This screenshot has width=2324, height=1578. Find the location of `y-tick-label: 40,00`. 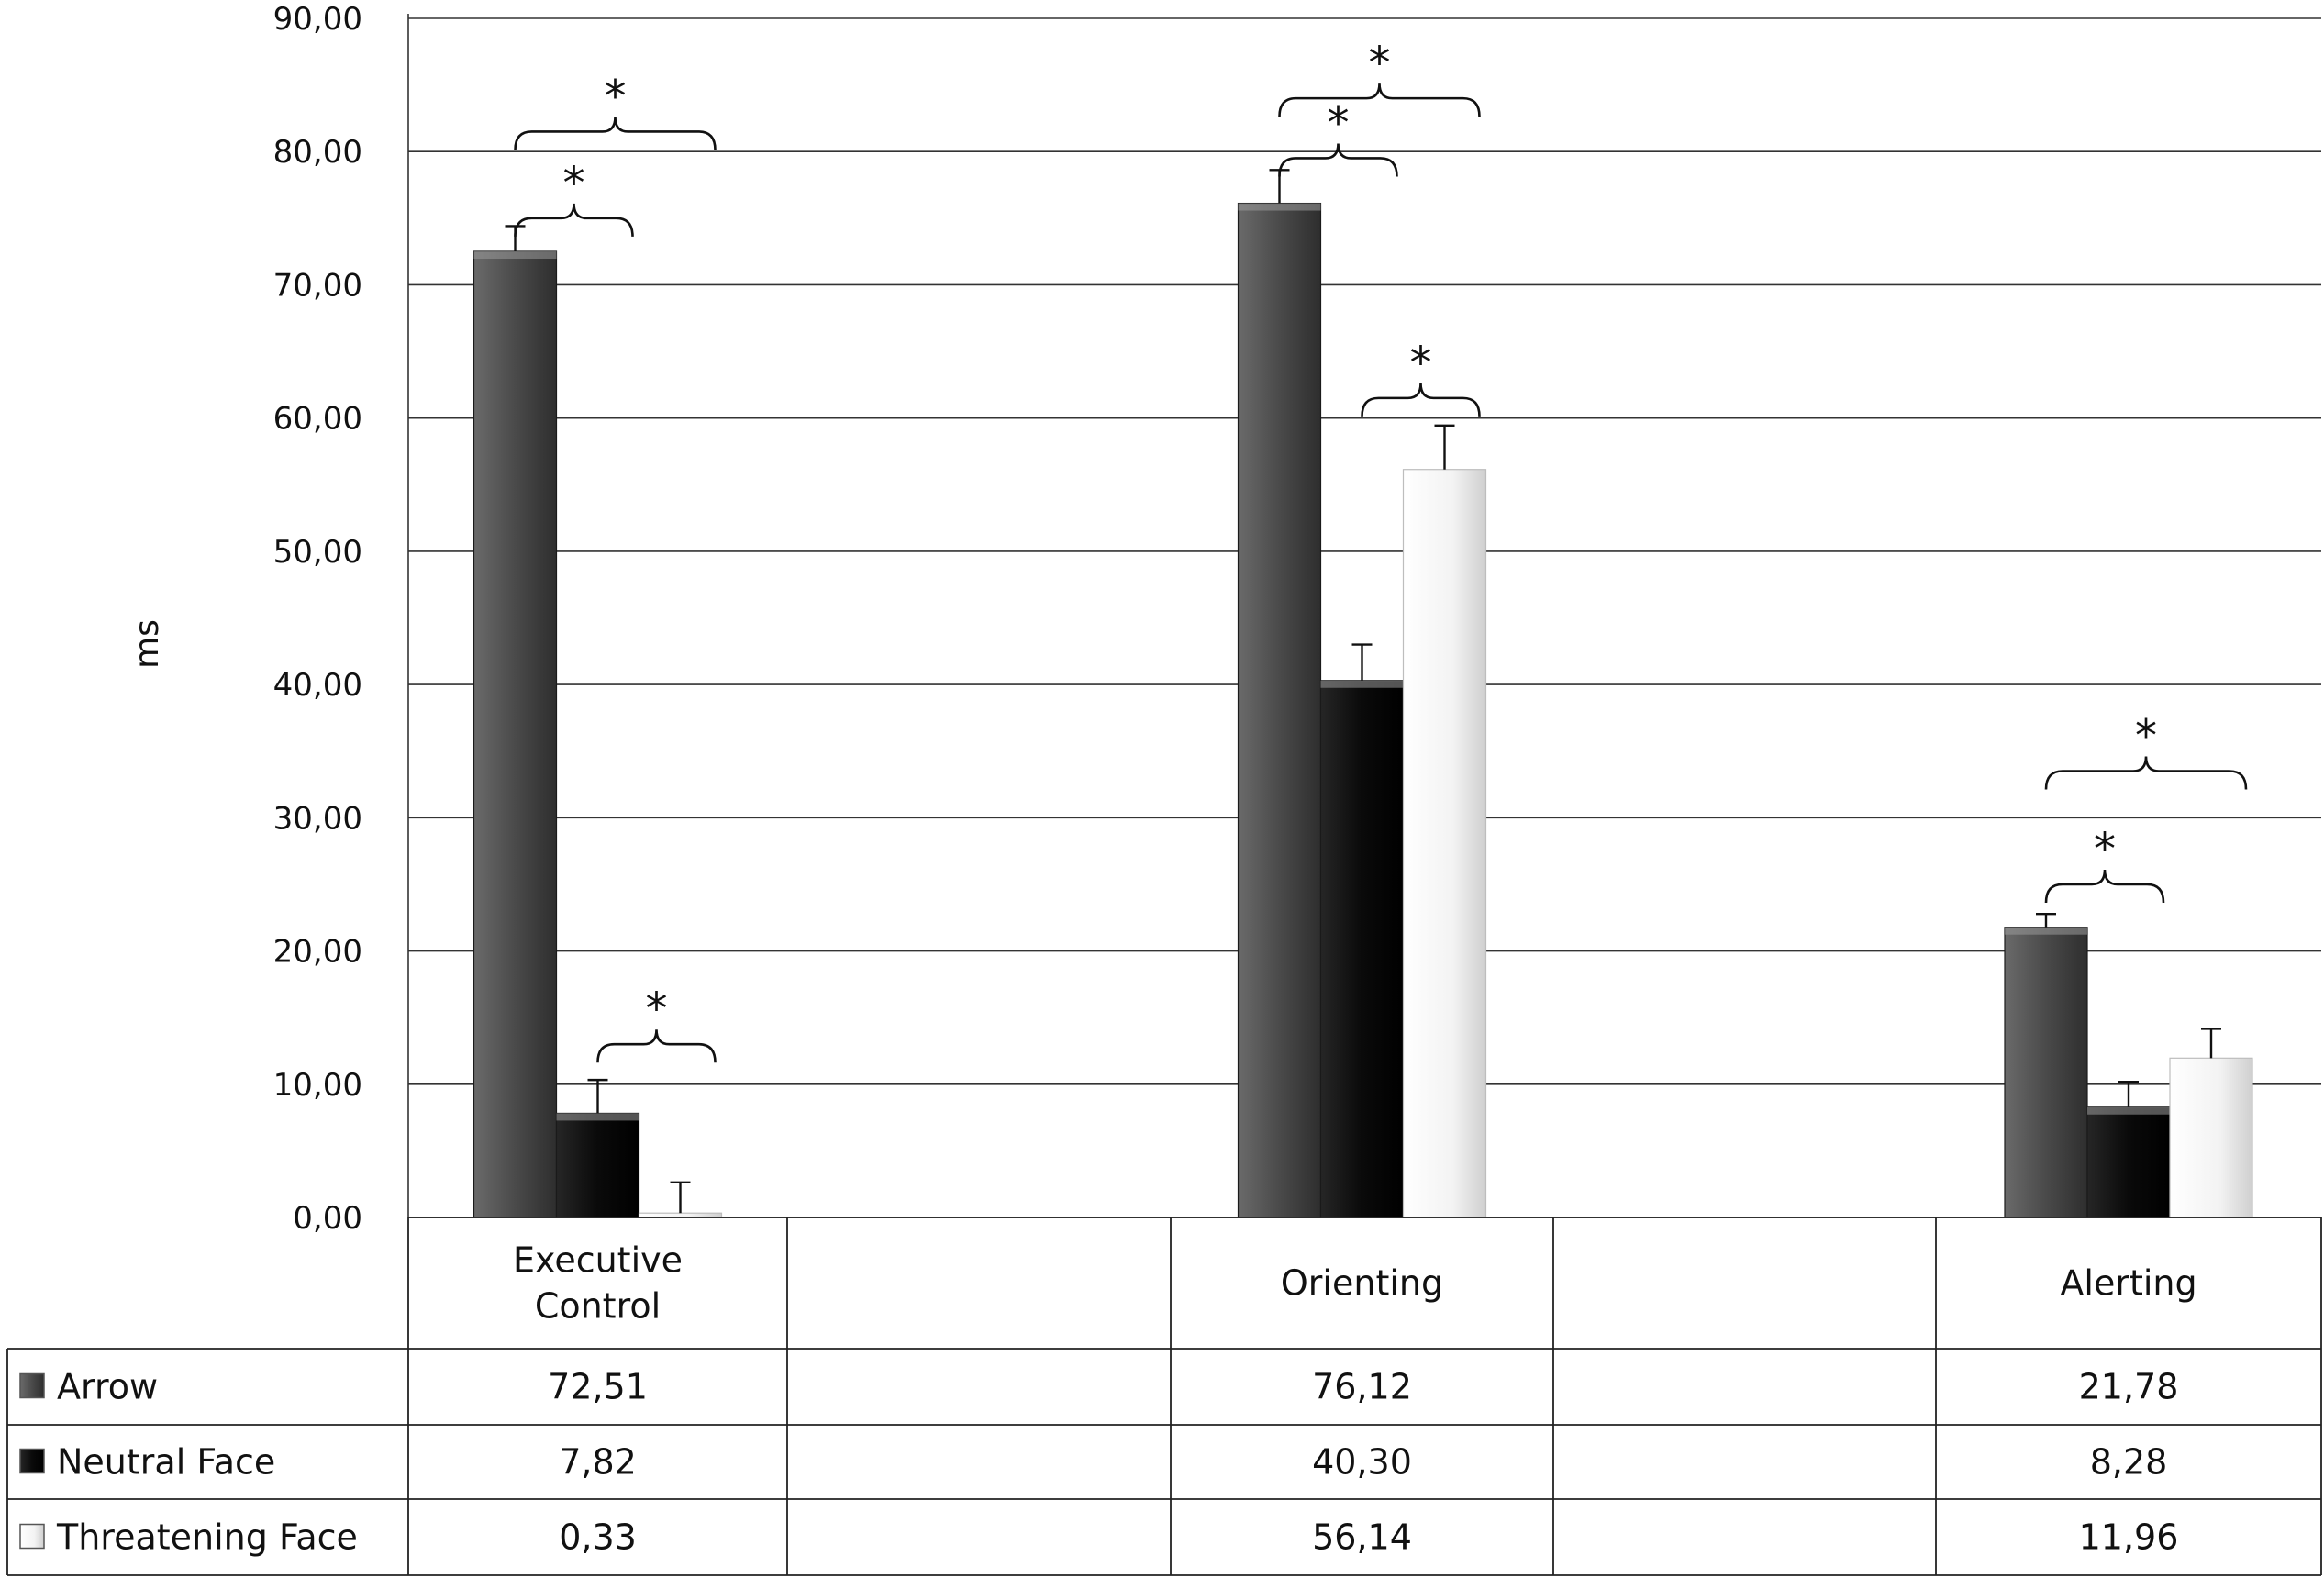

y-tick-label: 40,00 is located at coordinates (318, 686).